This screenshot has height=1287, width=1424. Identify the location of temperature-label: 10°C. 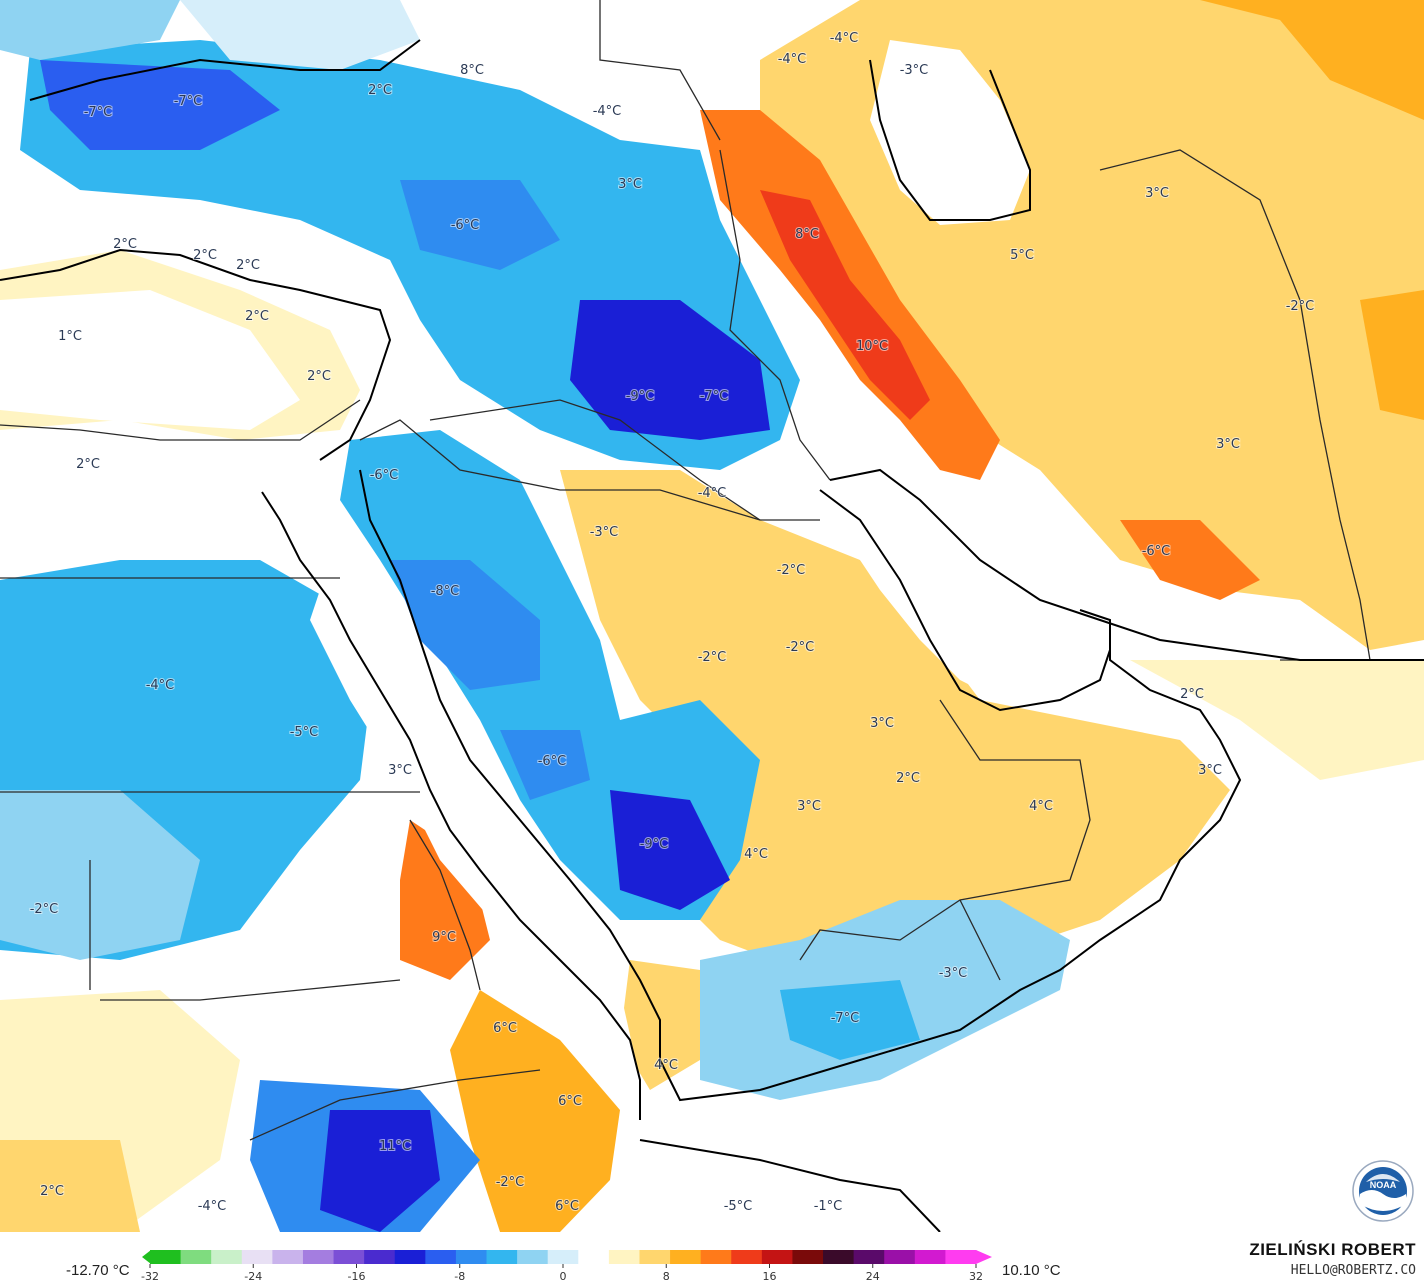
(872, 346).